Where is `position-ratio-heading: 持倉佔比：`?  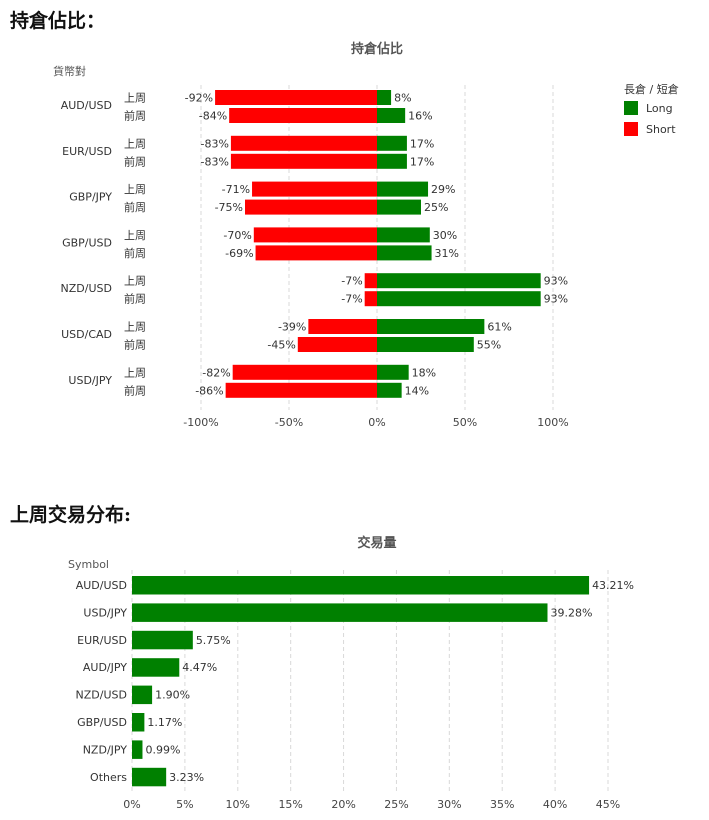 position-ratio-heading: 持倉佔比： is located at coordinates (58, 21).